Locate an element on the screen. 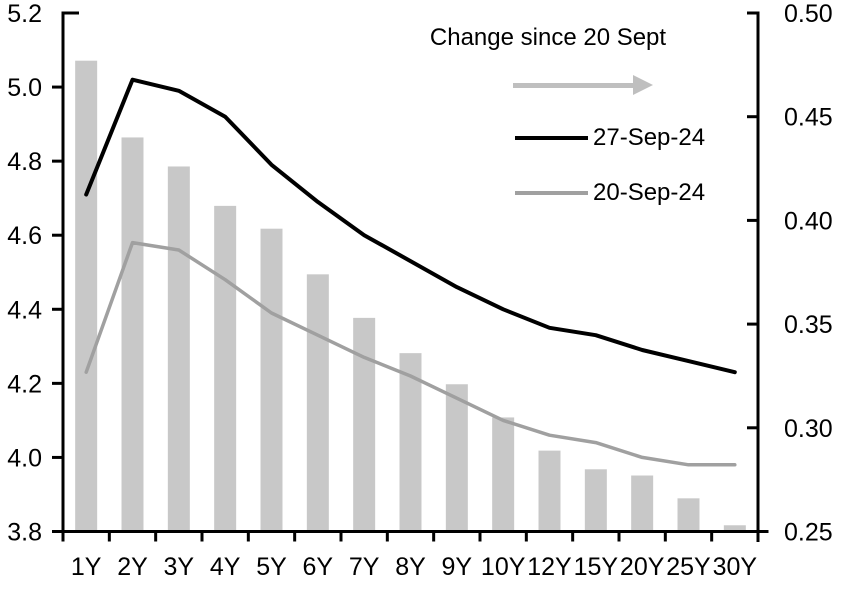 The image size is (852, 589). x-axis-label: 3Y is located at coordinates (179, 567).